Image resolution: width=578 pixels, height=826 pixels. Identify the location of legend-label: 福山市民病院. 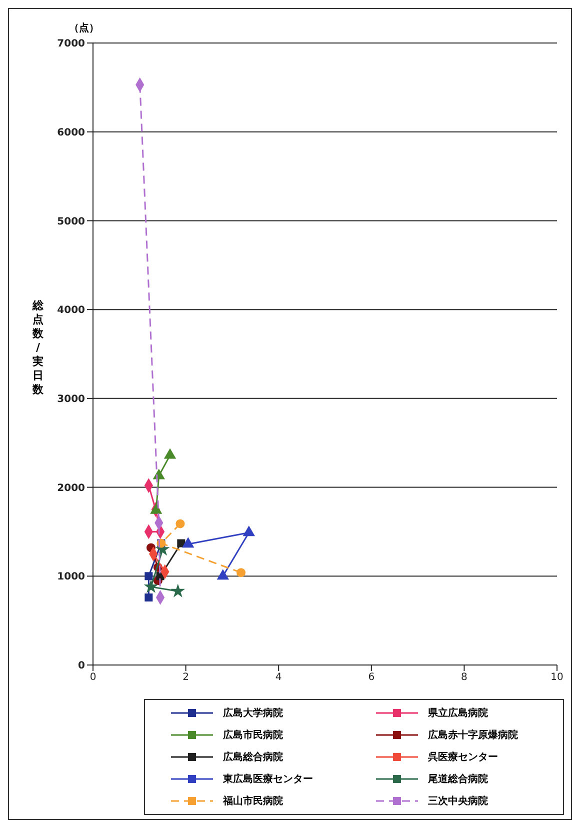
(253, 801).